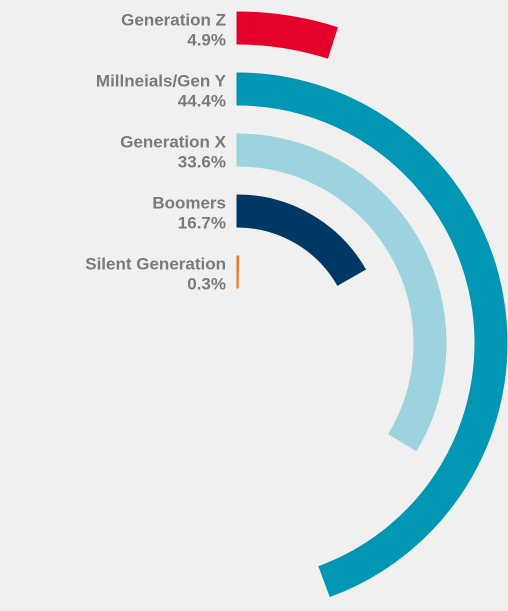  What do you see at coordinates (206, 283) in the screenshot?
I see `value-label: 0.3%` at bounding box center [206, 283].